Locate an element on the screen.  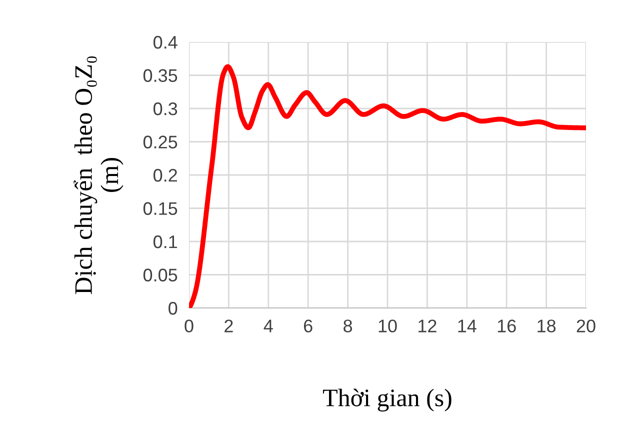
y-tick-label: 0.4 is located at coordinates (165, 42).